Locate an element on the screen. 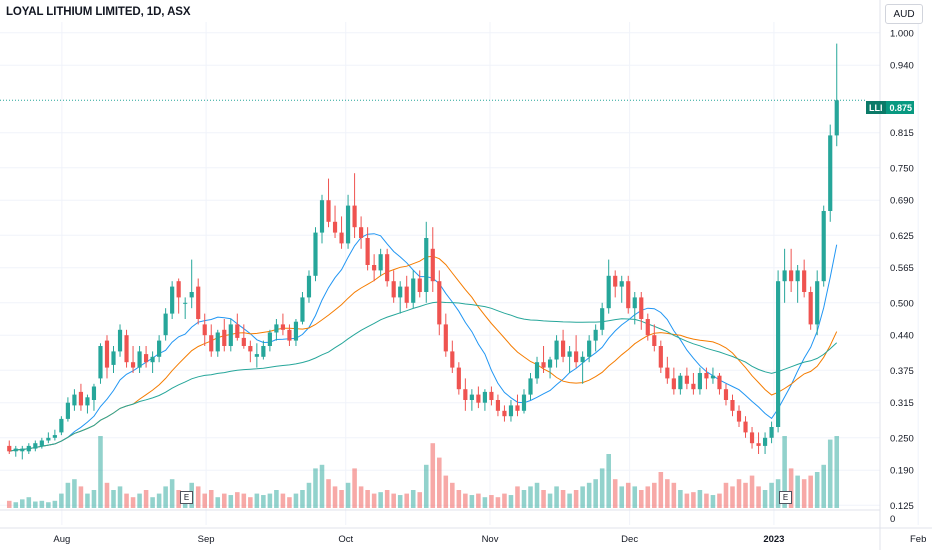 The width and height of the screenshot is (932, 550). last-price-value: 0.875 is located at coordinates (901, 107).